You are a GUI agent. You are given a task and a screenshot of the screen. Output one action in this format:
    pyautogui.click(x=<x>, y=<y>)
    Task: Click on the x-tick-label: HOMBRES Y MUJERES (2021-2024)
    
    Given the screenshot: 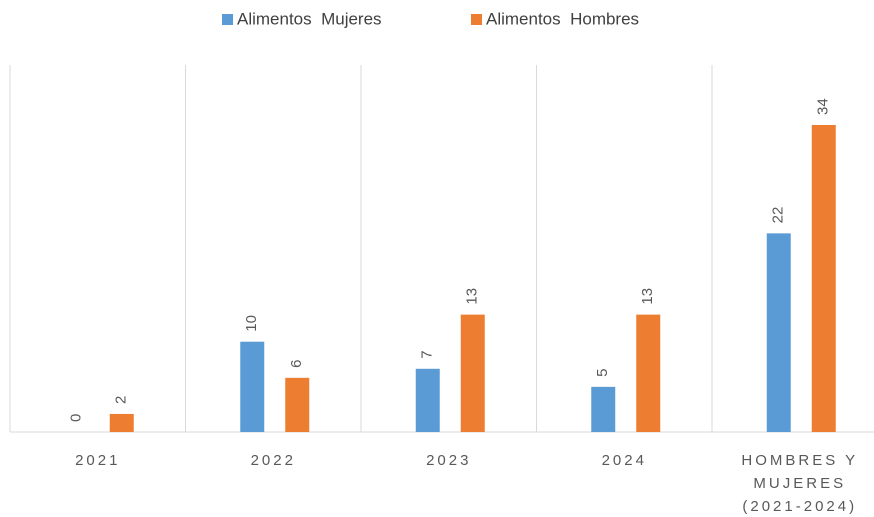 What is the action you would take?
    pyautogui.click(x=800, y=483)
    